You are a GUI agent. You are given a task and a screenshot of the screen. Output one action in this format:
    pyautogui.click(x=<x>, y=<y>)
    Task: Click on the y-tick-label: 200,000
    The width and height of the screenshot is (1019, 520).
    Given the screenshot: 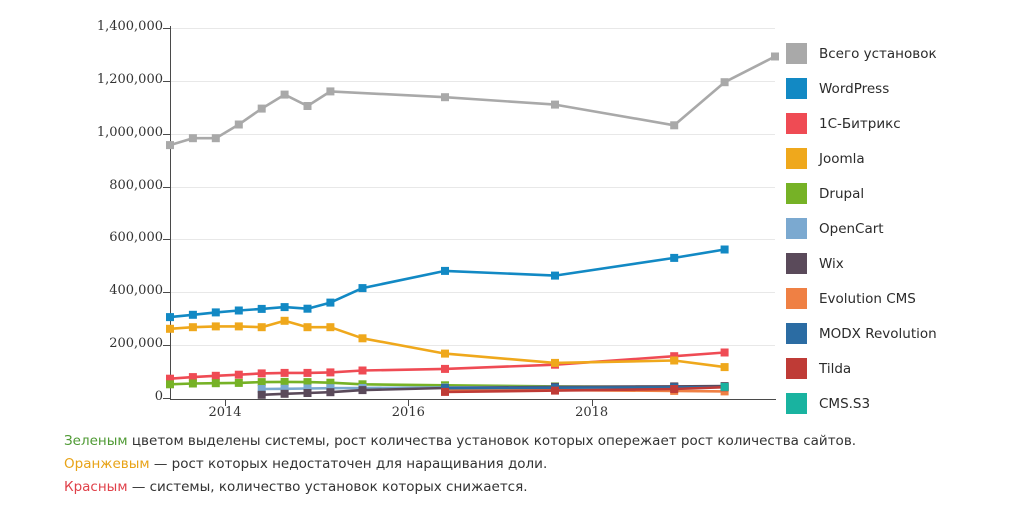 What is the action you would take?
    pyautogui.click(x=136, y=344)
    